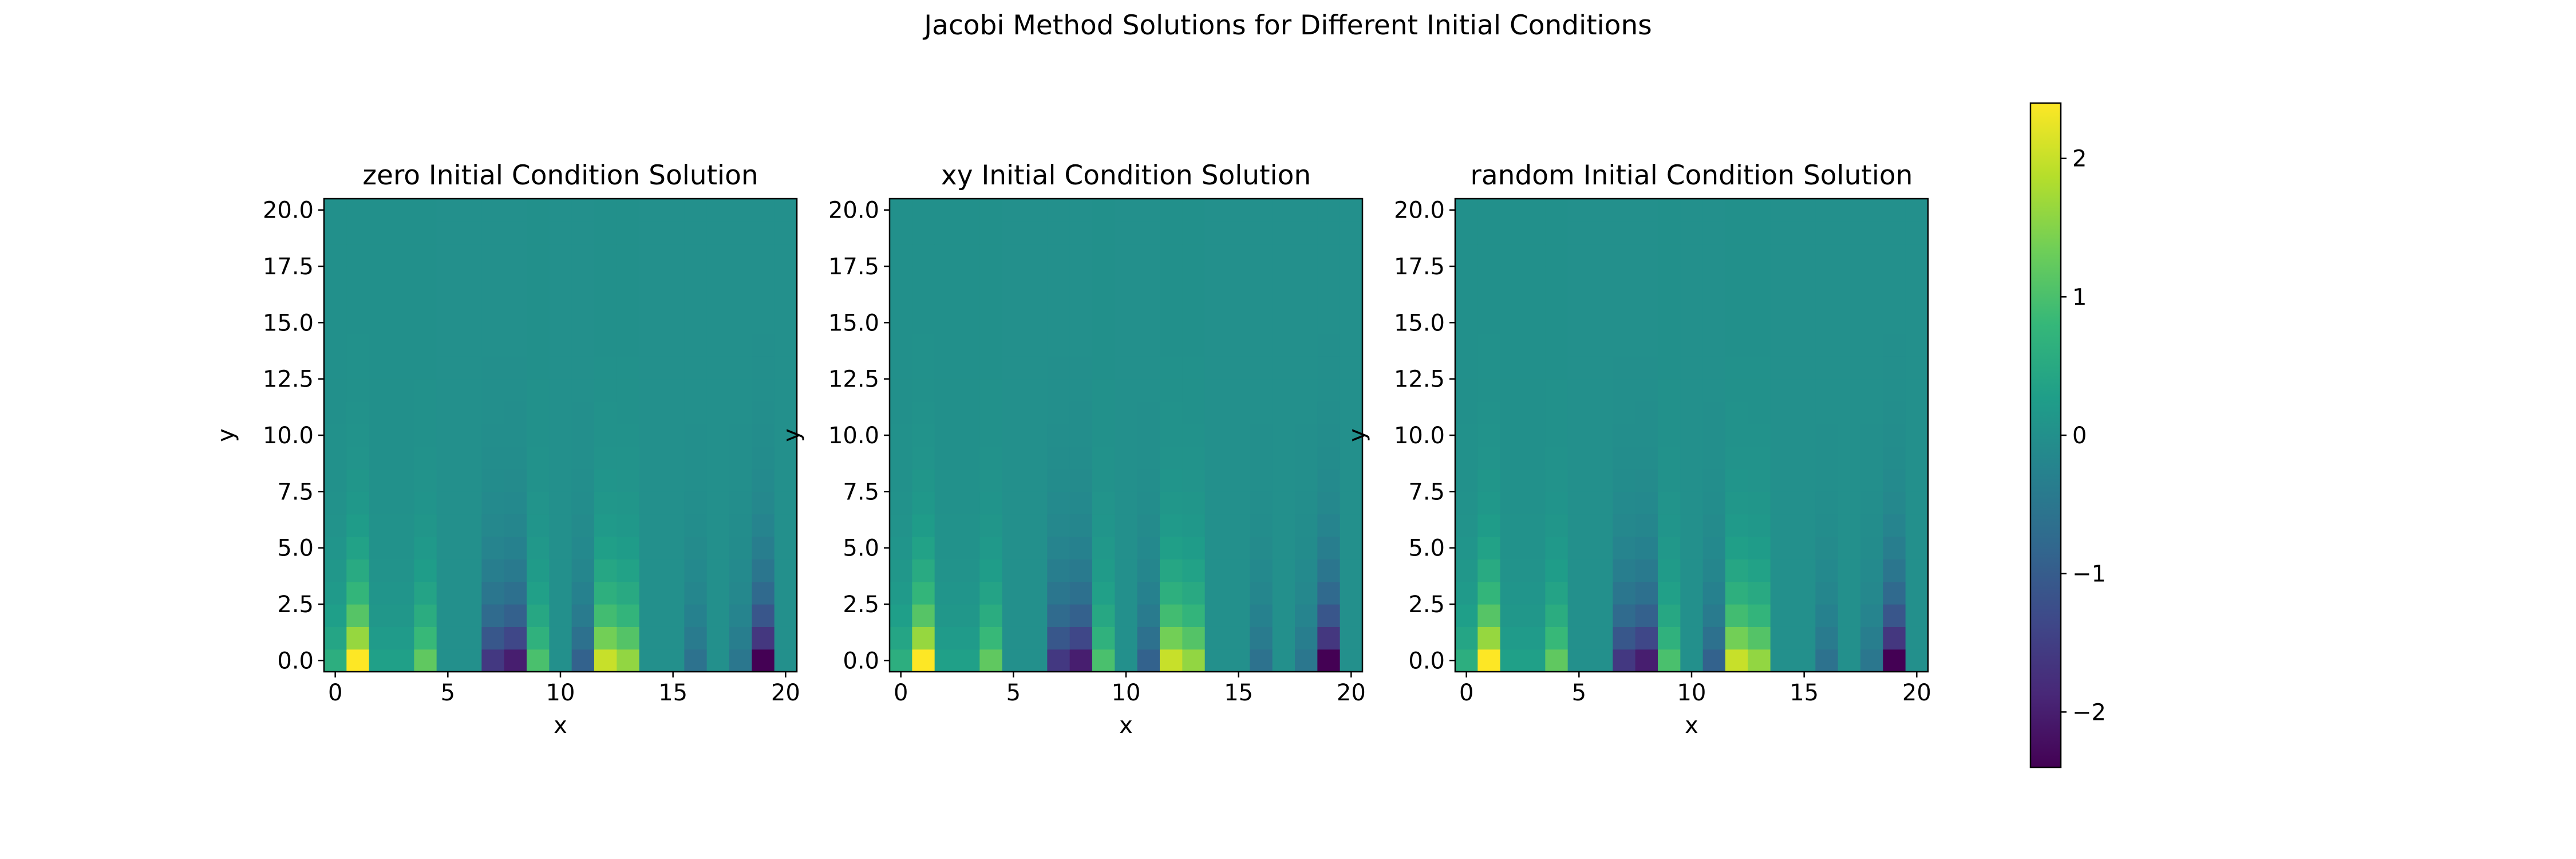  I want to click on x-tick-label: 15, so click(1238, 693).